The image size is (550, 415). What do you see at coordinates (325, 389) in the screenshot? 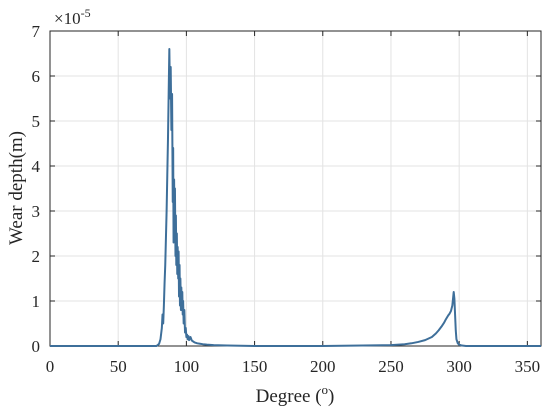
I see `x-axis-title-superscript: o` at bounding box center [325, 389].